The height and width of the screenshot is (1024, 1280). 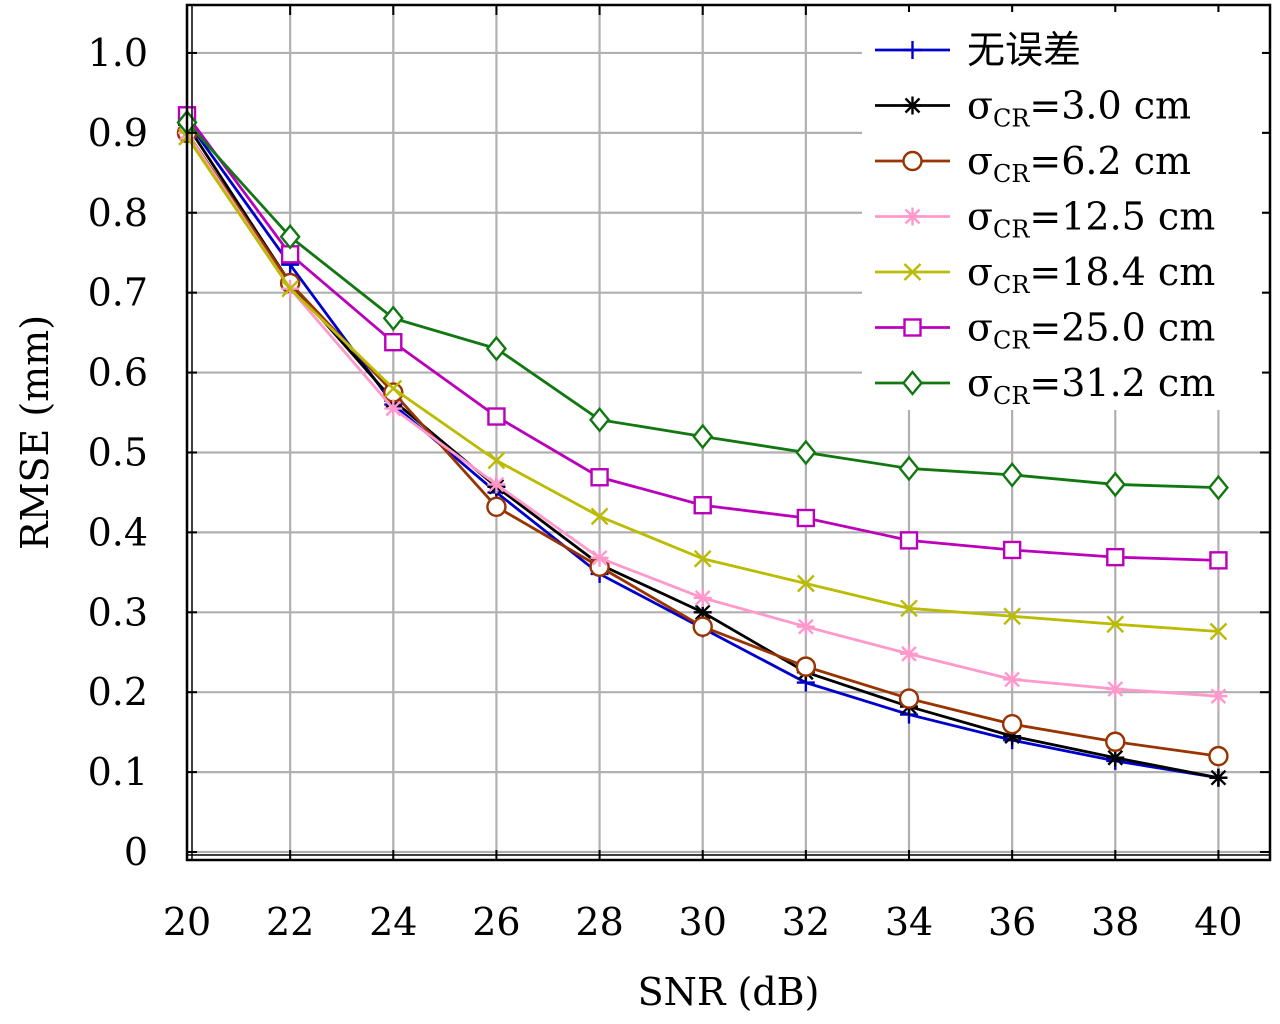 I want to click on x-tick-label: 36, so click(x=1012, y=922).